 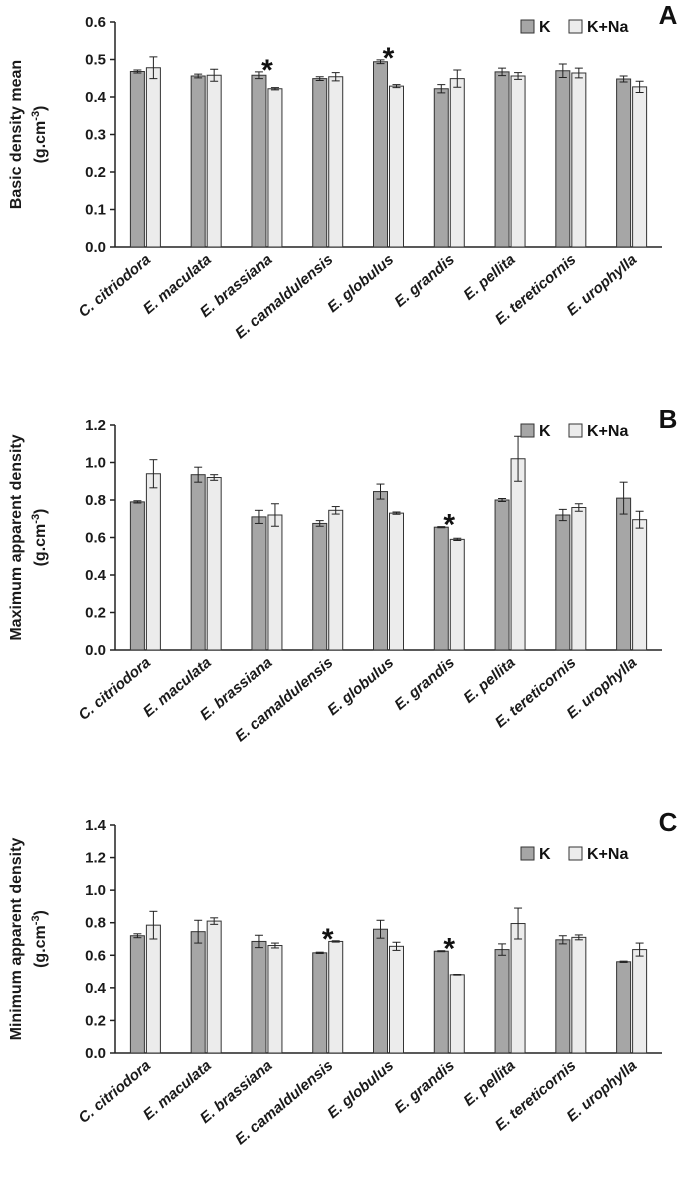 I want to click on bar-k-e-tereticornis, so click(x=563, y=582).